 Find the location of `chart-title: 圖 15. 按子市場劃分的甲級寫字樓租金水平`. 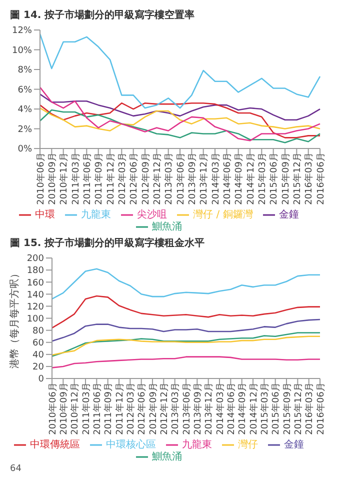

chart-title: 圖 15. 按子市場劃分的甲級寫字樓租金水平 is located at coordinates (108, 243).